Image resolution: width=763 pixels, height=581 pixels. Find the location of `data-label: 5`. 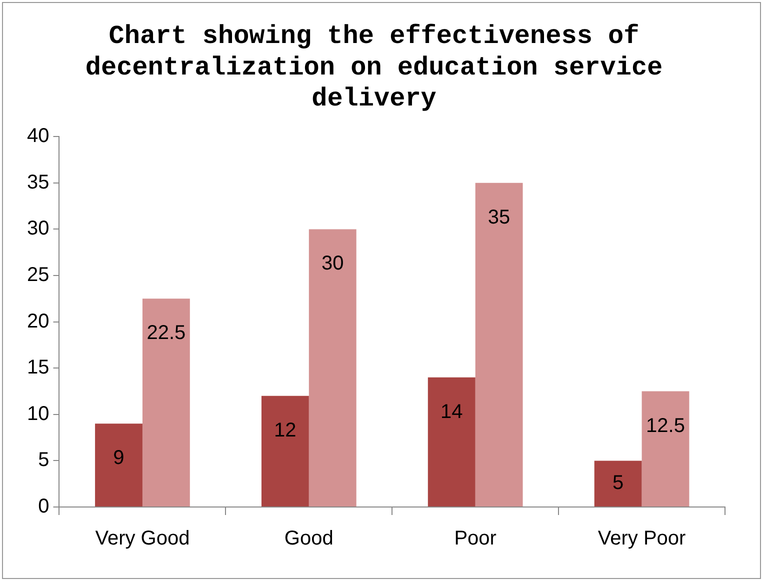

data-label: 5 is located at coordinates (618, 483).